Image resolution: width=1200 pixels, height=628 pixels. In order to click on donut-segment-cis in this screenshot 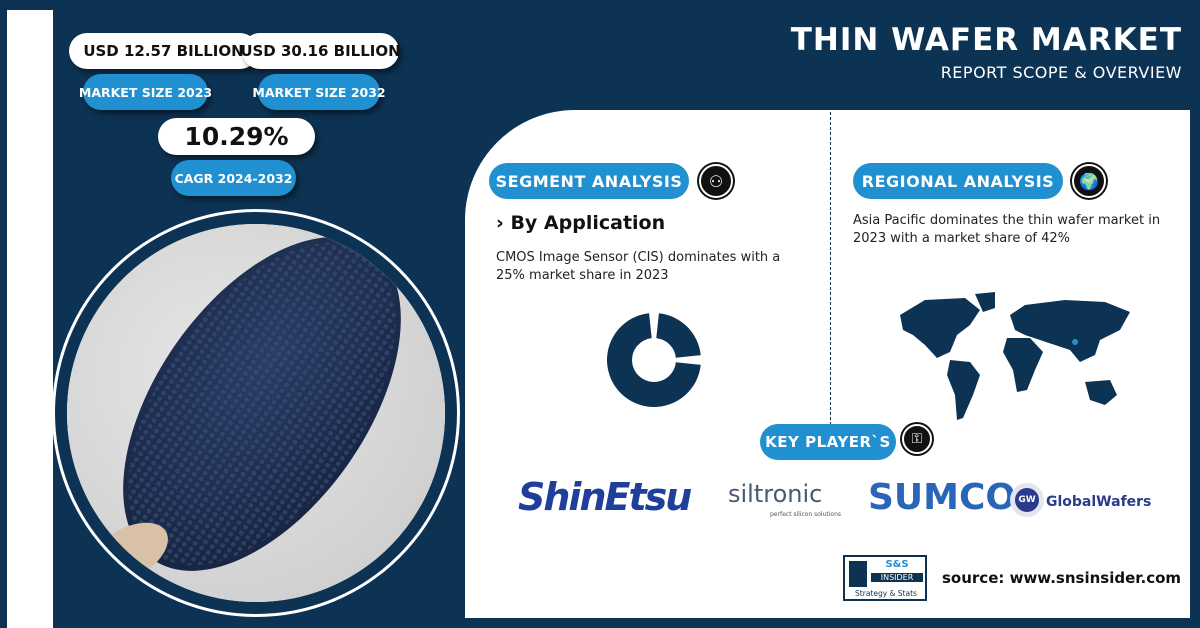, I will do `click(678, 335)`.